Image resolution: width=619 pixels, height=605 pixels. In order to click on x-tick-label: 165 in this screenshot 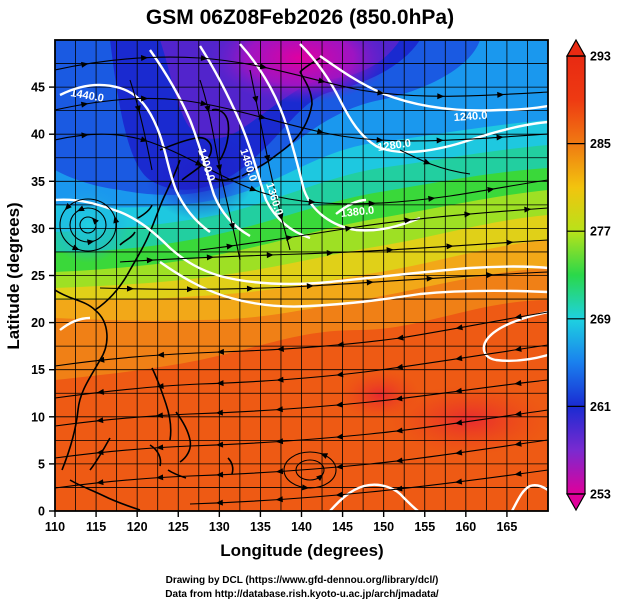, I will do `click(506, 527)`.